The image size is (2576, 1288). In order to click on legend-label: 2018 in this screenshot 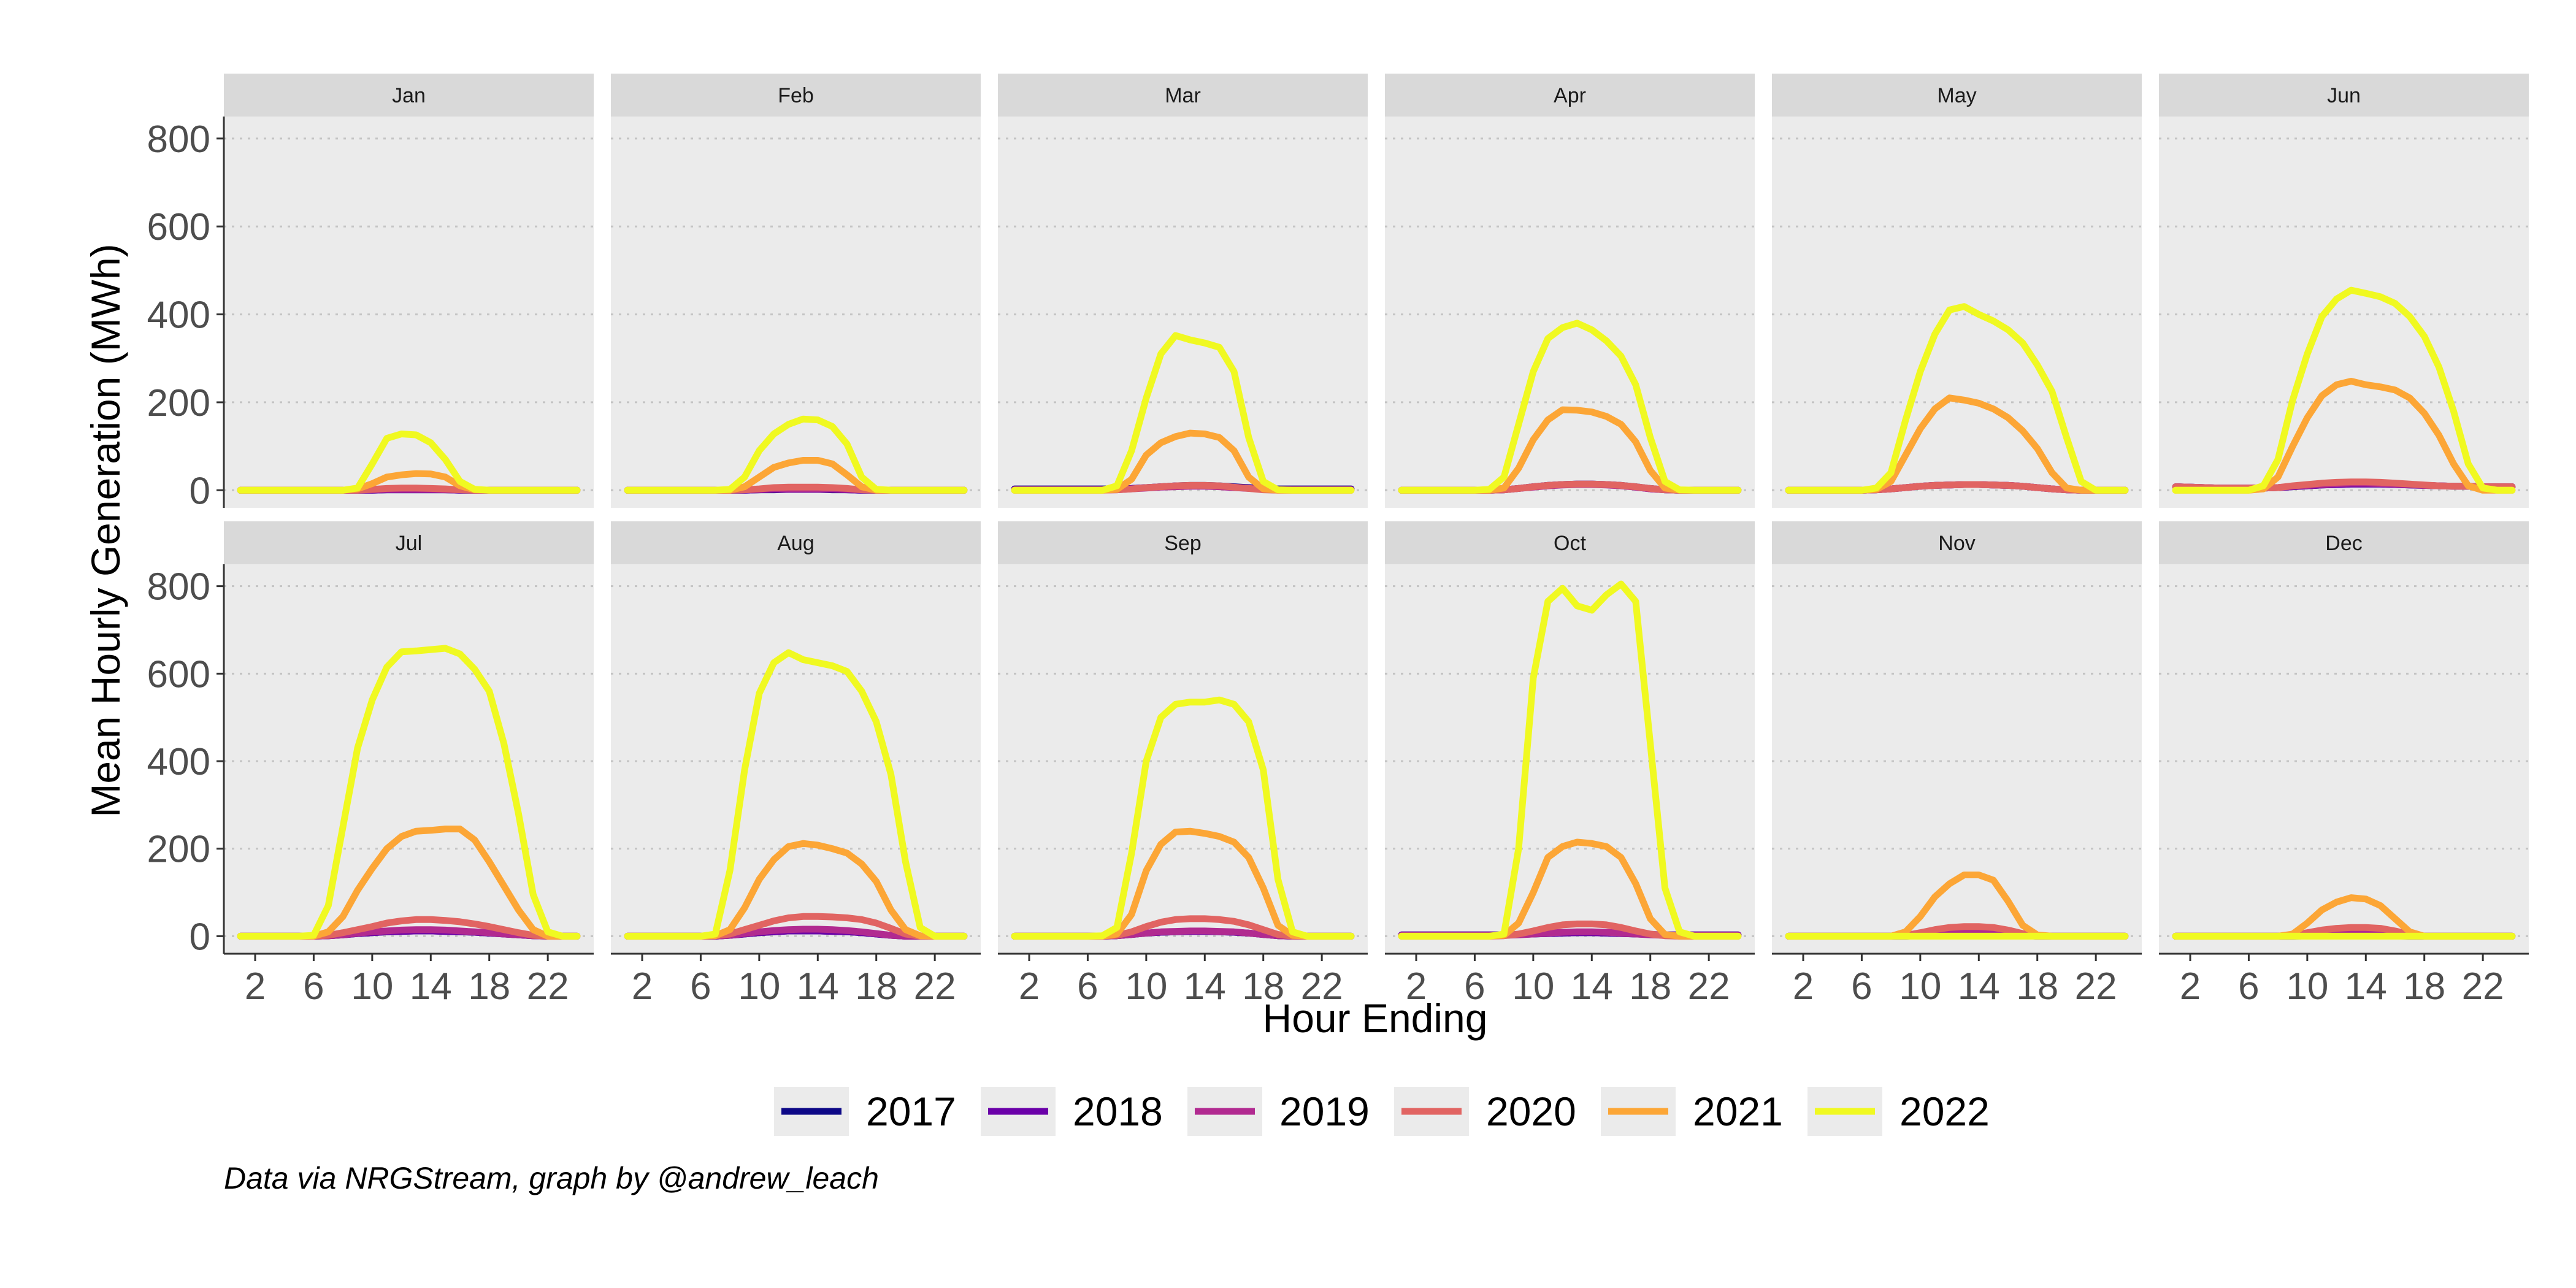, I will do `click(1118, 1111)`.